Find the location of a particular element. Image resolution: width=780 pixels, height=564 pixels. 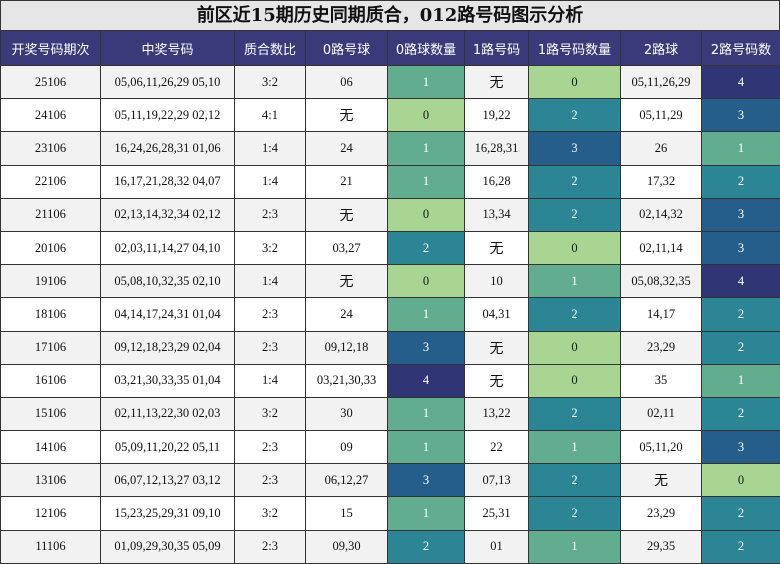

cell-issue: 12106 is located at coordinates (51, 513).